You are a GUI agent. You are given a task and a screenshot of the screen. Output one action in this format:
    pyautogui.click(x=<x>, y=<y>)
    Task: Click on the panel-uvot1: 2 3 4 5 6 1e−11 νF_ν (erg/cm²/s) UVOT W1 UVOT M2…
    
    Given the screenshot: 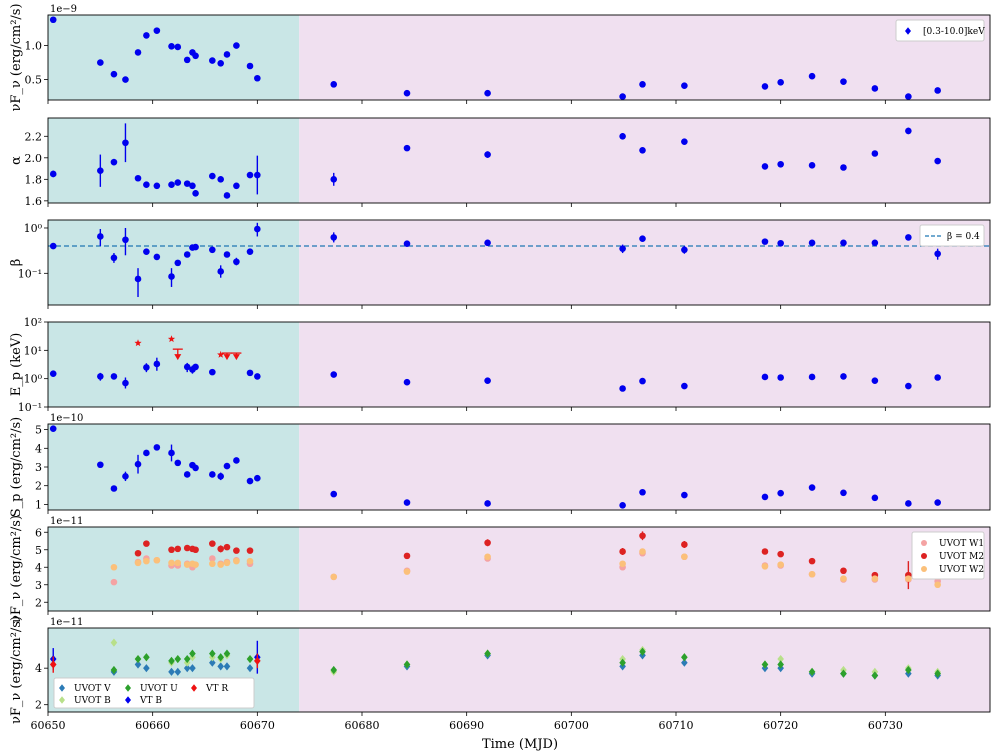 What is the action you would take?
    pyautogui.click(x=500, y=569)
    